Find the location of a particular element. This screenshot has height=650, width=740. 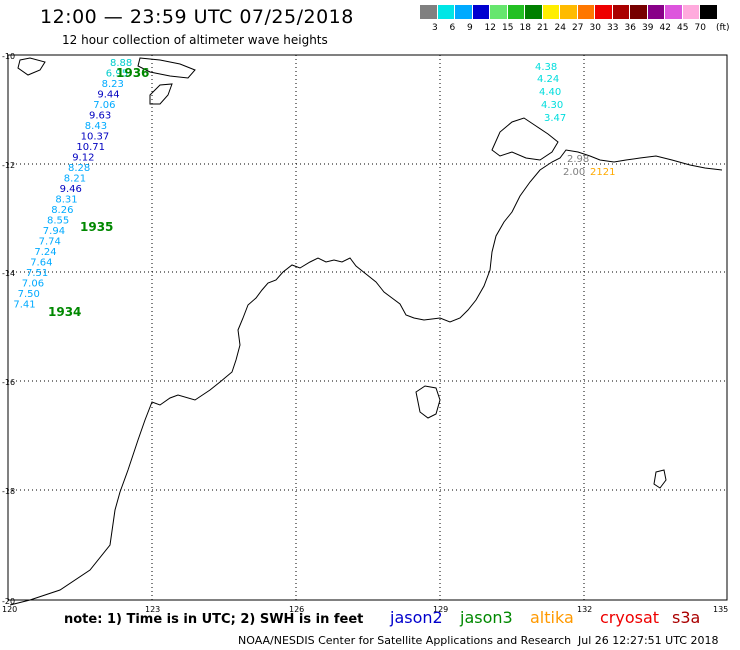

longitude-tick-label: 132 is located at coordinates (584, 609).